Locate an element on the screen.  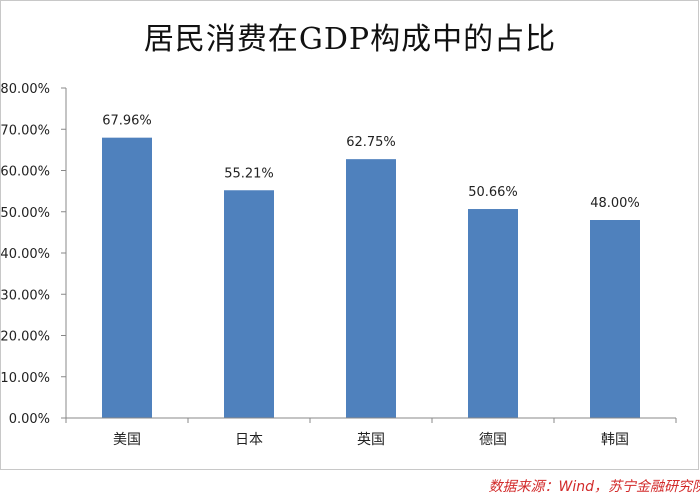
bar-value-label: 48.00% is located at coordinates (615, 203).